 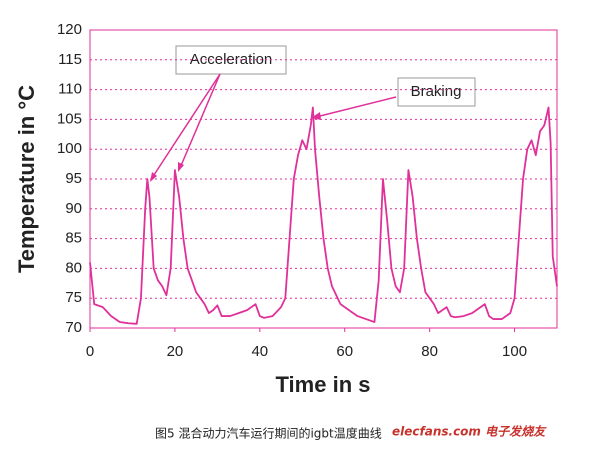 I want to click on watermark: elecfans.com 电子发烧友, so click(x=469, y=432).